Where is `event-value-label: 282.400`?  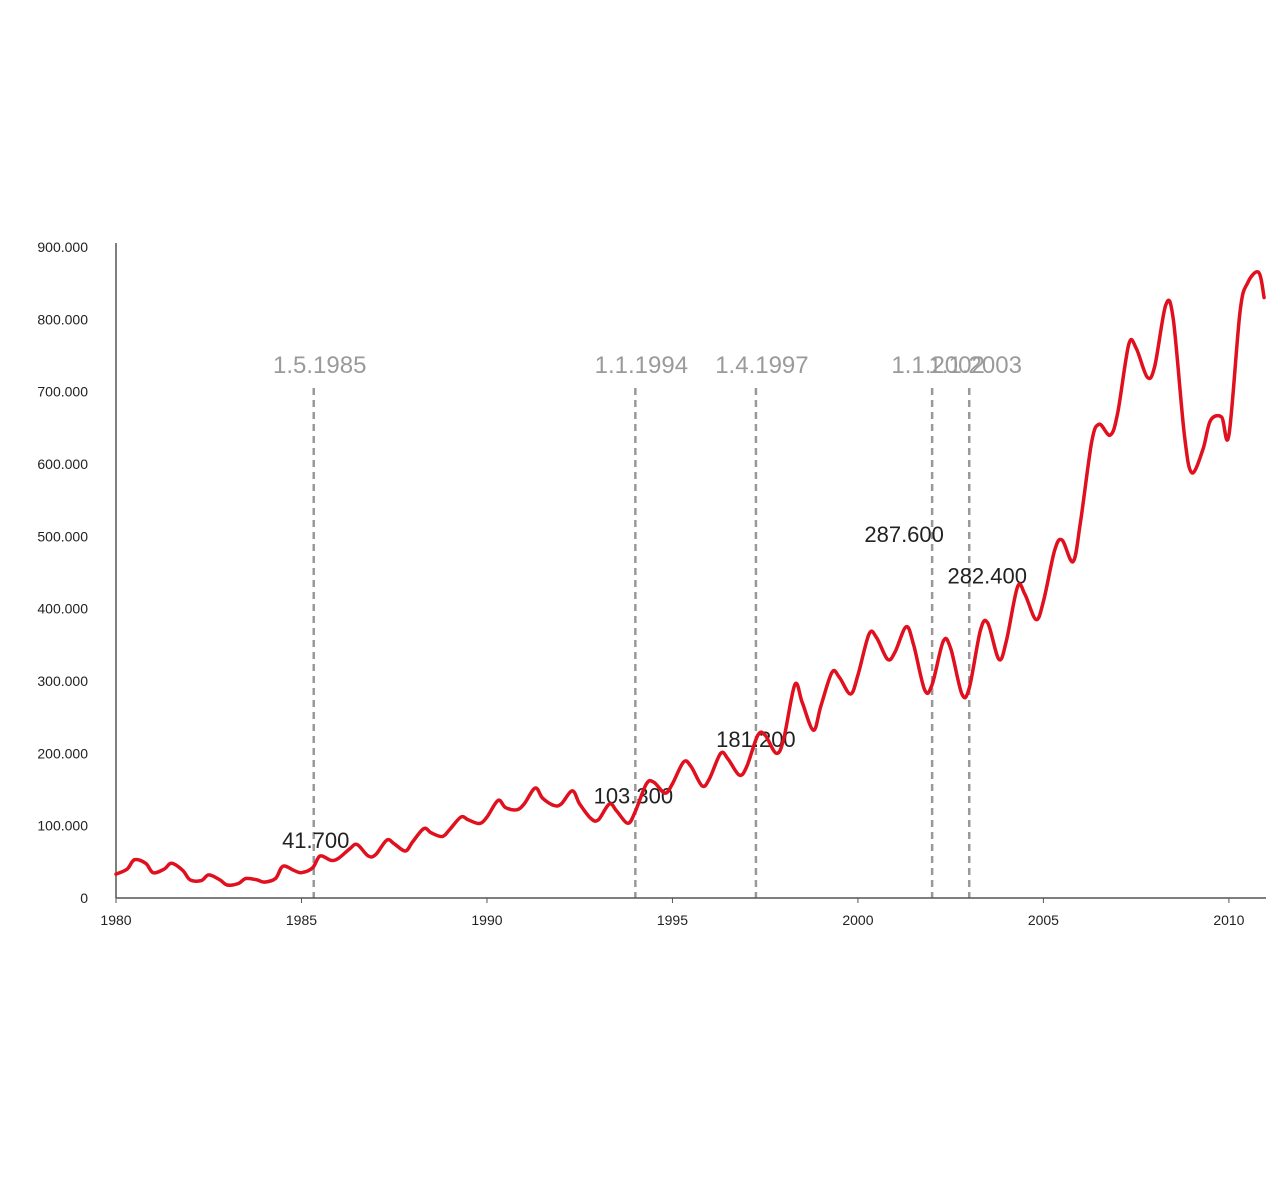 event-value-label: 282.400 is located at coordinates (987, 576).